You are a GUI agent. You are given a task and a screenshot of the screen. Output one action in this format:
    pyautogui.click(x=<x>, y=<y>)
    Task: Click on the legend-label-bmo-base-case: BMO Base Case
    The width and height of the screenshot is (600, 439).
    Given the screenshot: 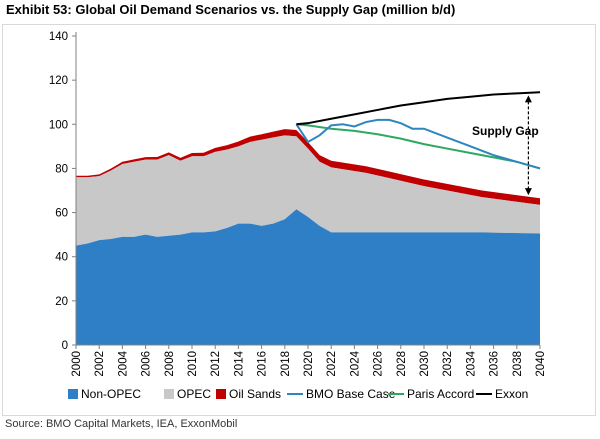 What is the action you would take?
    pyautogui.click(x=351, y=394)
    